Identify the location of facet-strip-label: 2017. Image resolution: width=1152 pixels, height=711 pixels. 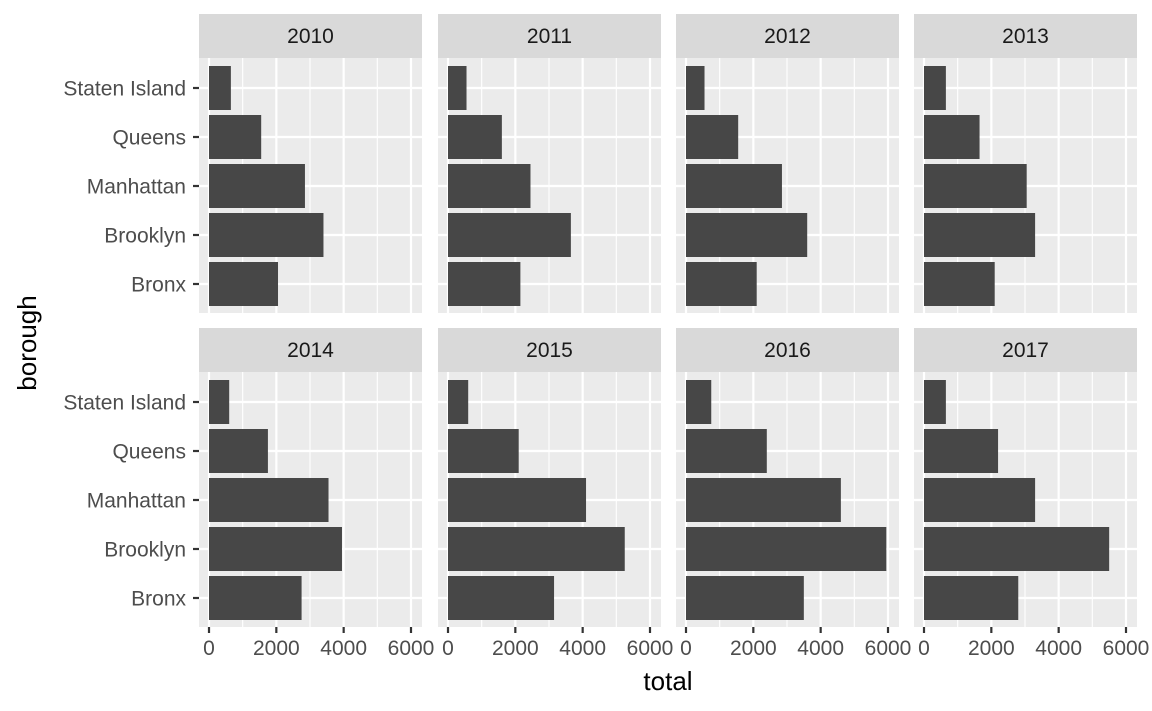
(1025, 350).